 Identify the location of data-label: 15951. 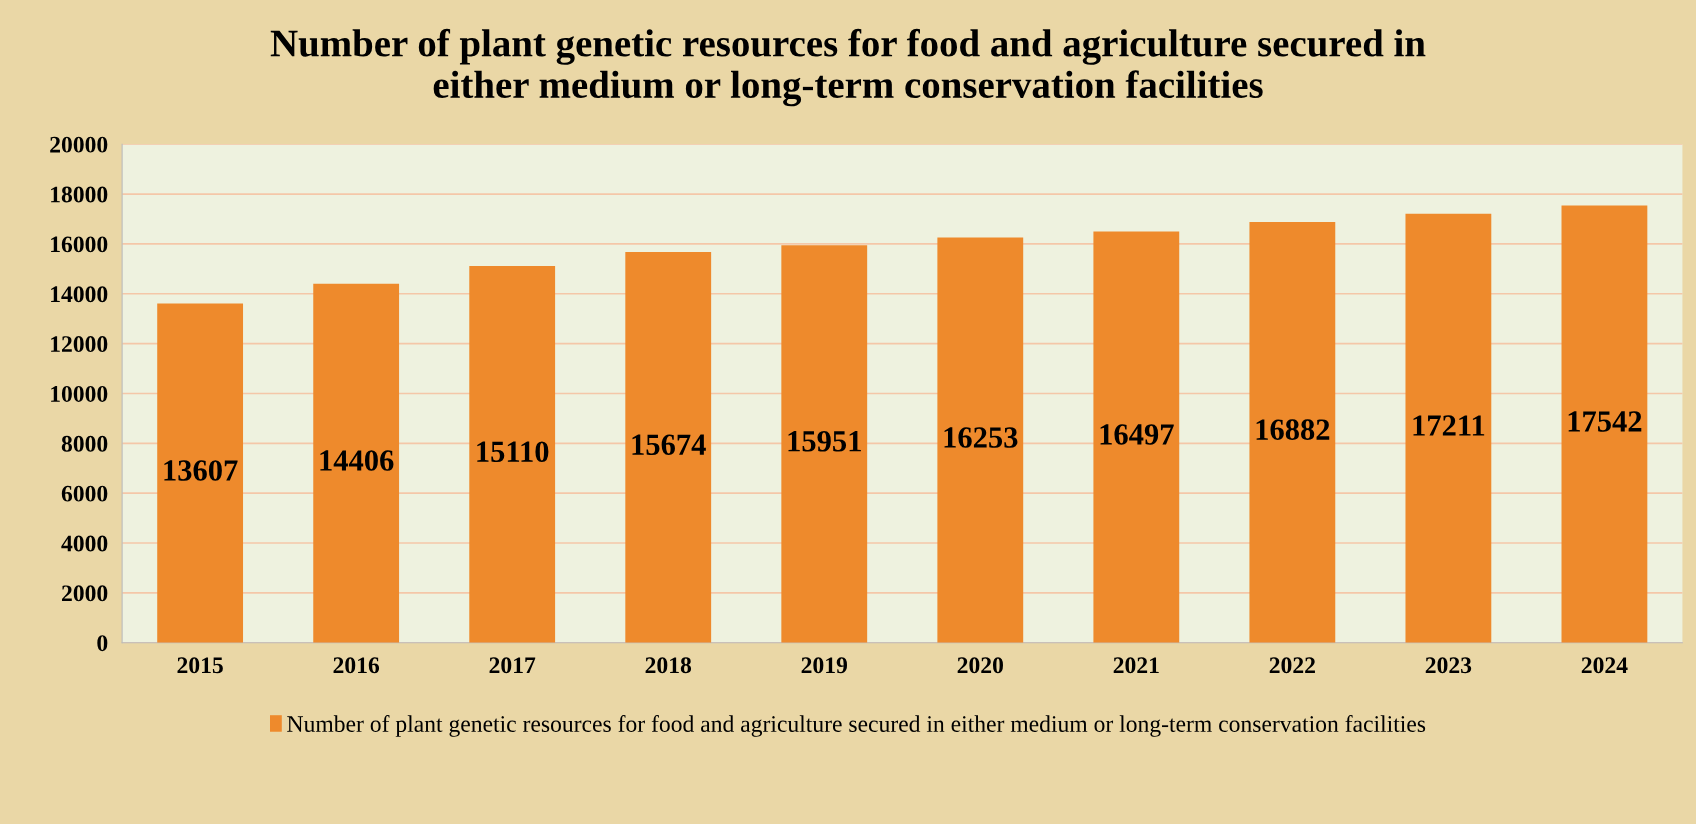
(824, 441).